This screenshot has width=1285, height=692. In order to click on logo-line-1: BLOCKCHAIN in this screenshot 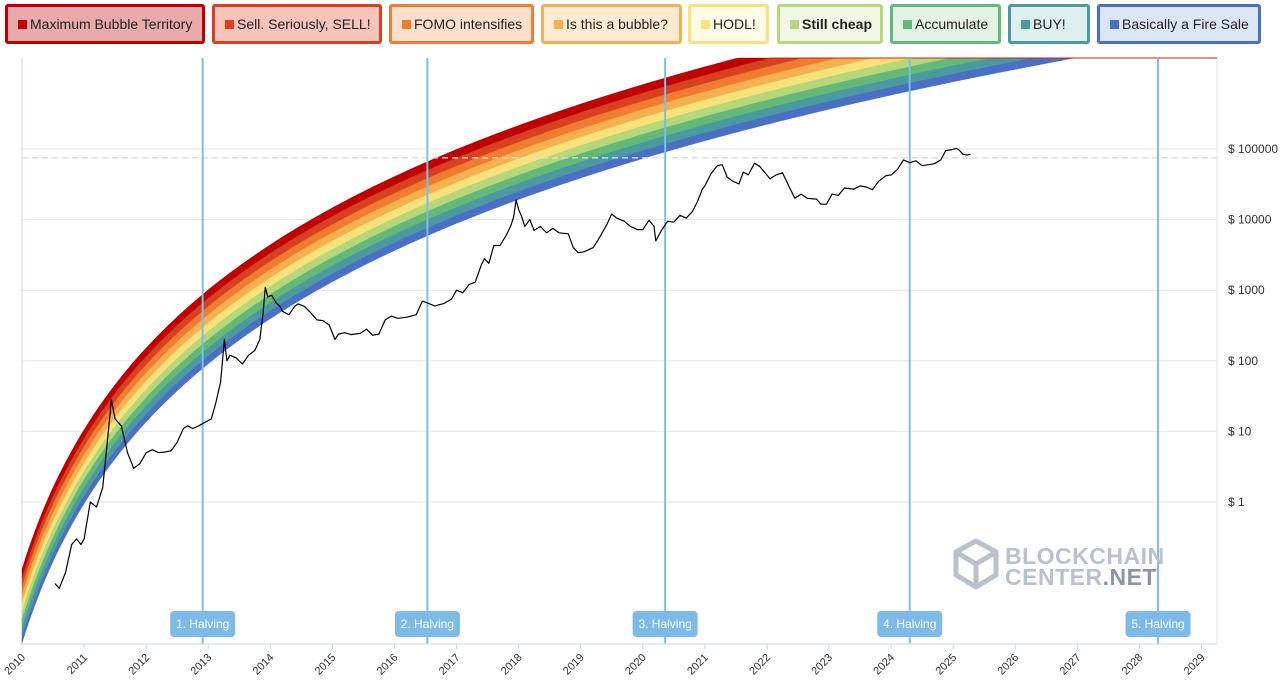, I will do `click(1085, 556)`.